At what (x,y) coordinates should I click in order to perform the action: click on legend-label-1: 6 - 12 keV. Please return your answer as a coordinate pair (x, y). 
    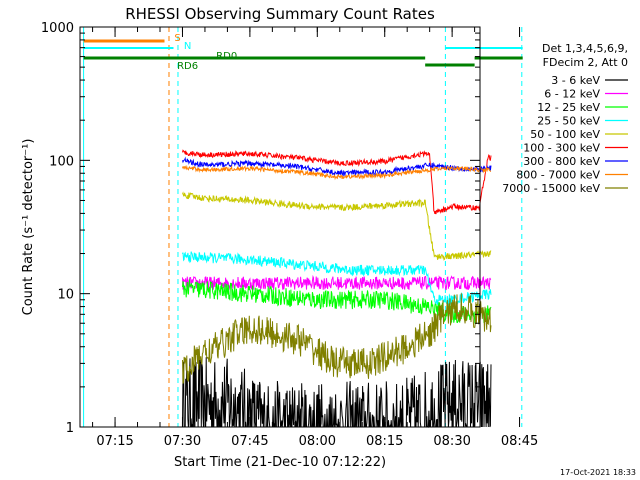
    Looking at the image, I should click on (572, 94).